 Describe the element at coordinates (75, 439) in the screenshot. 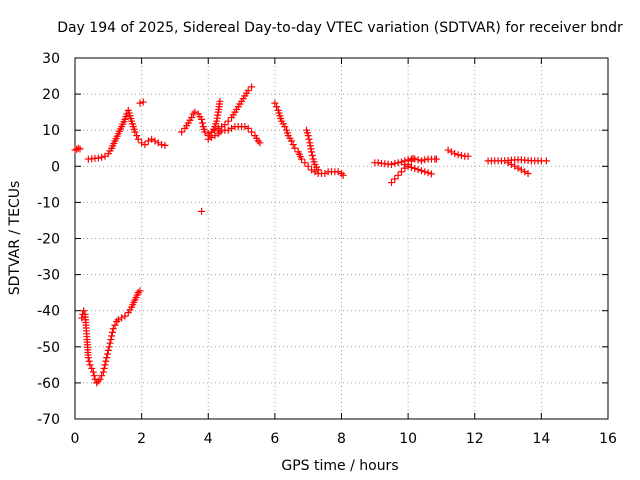

I see `x-tick-label: 0` at that location.